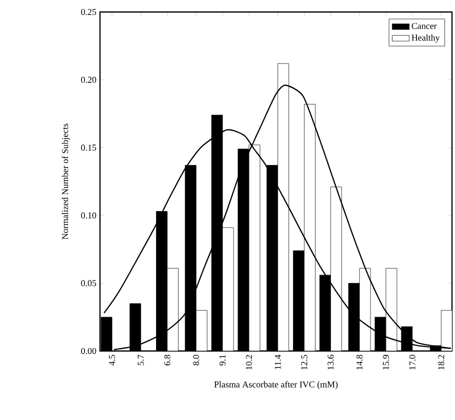  What do you see at coordinates (88, 147) in the screenshot?
I see `y-tick-label: 0.15` at bounding box center [88, 147].